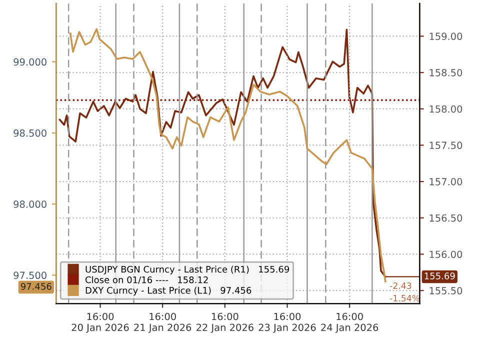 The width and height of the screenshot is (488, 349). What do you see at coordinates (446, 218) in the screenshot?
I see `y2-tick-label: 156.50` at bounding box center [446, 218].